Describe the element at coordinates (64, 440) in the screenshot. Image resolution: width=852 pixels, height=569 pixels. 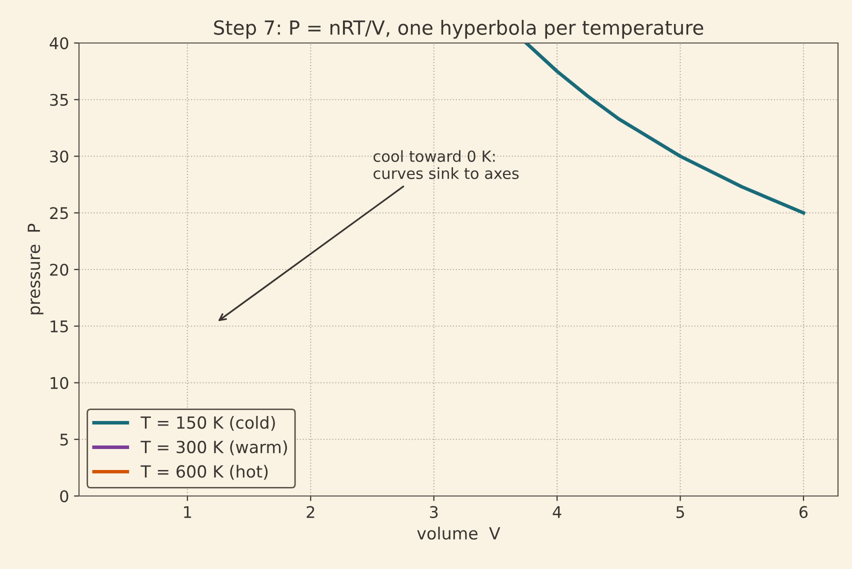
I see `y-tick-label: 5` at that location.